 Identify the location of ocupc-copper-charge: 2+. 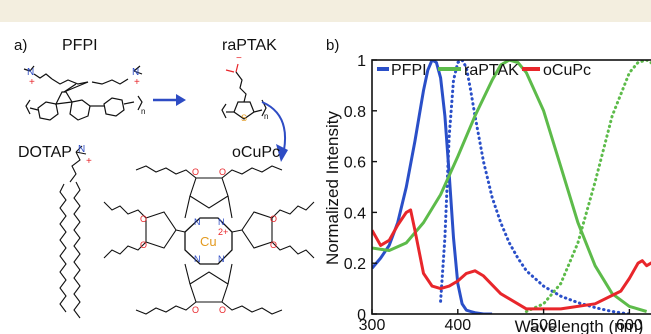
(223, 232).